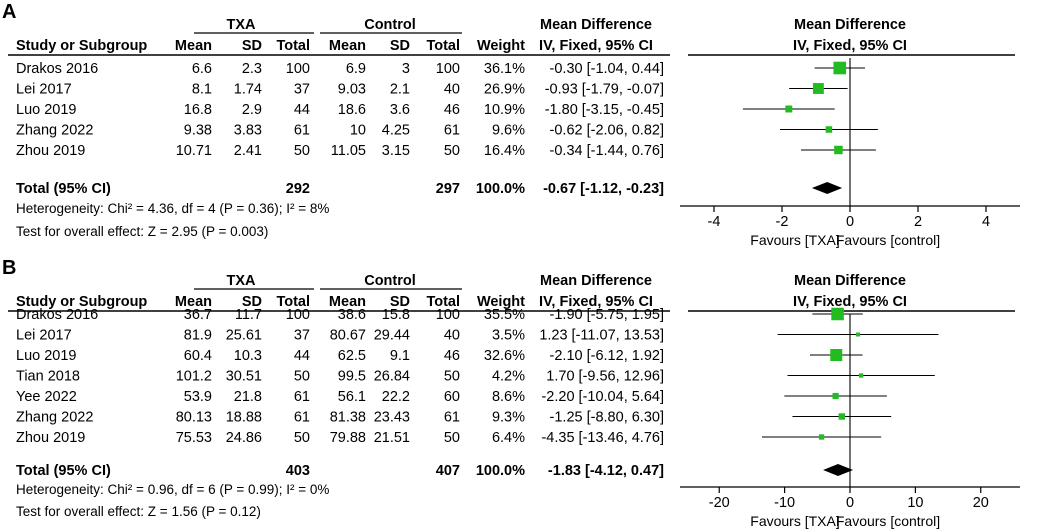 The height and width of the screenshot is (530, 1038). Describe the element at coordinates (448, 471) in the screenshot. I see `control-total-sum: 407` at that location.